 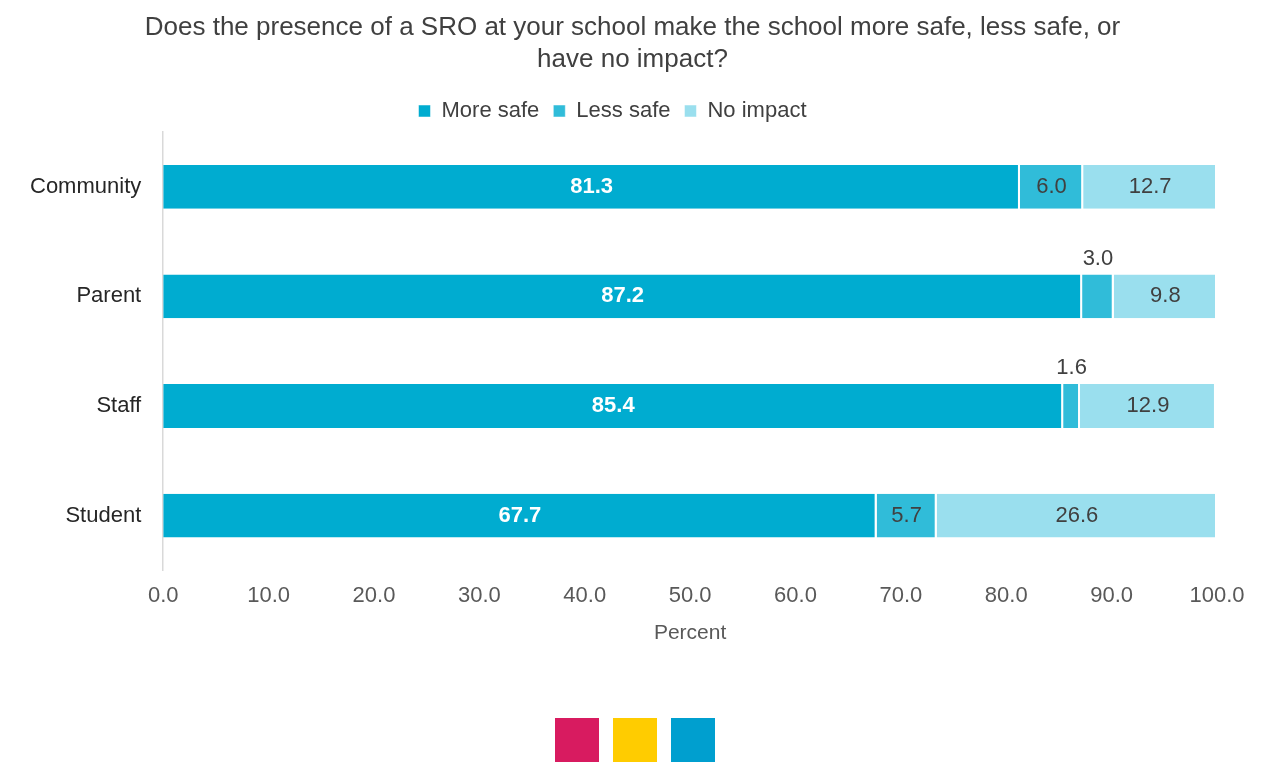 What do you see at coordinates (585, 594) in the screenshot?
I see `x-tick-label: 40.0` at bounding box center [585, 594].